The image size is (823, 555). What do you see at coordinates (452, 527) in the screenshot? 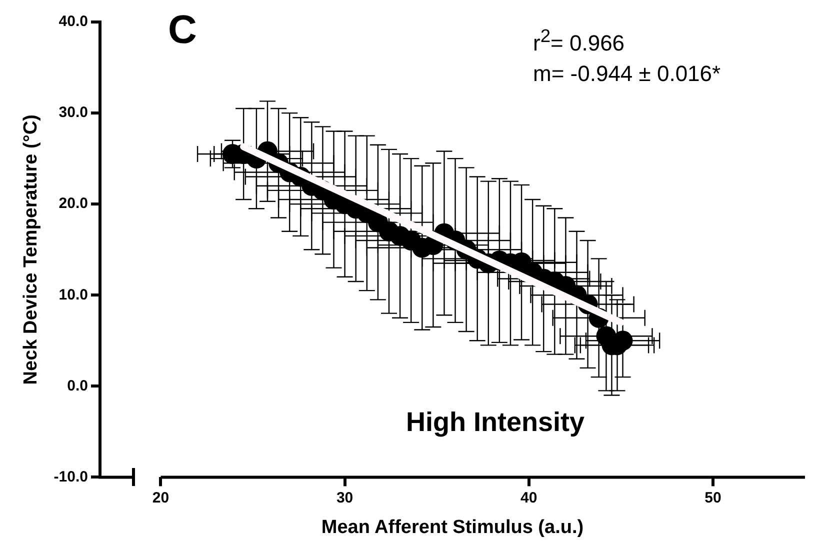
I see `x-axis-title: Mean Afferent Stimulus (a.u.)` at bounding box center [452, 527].